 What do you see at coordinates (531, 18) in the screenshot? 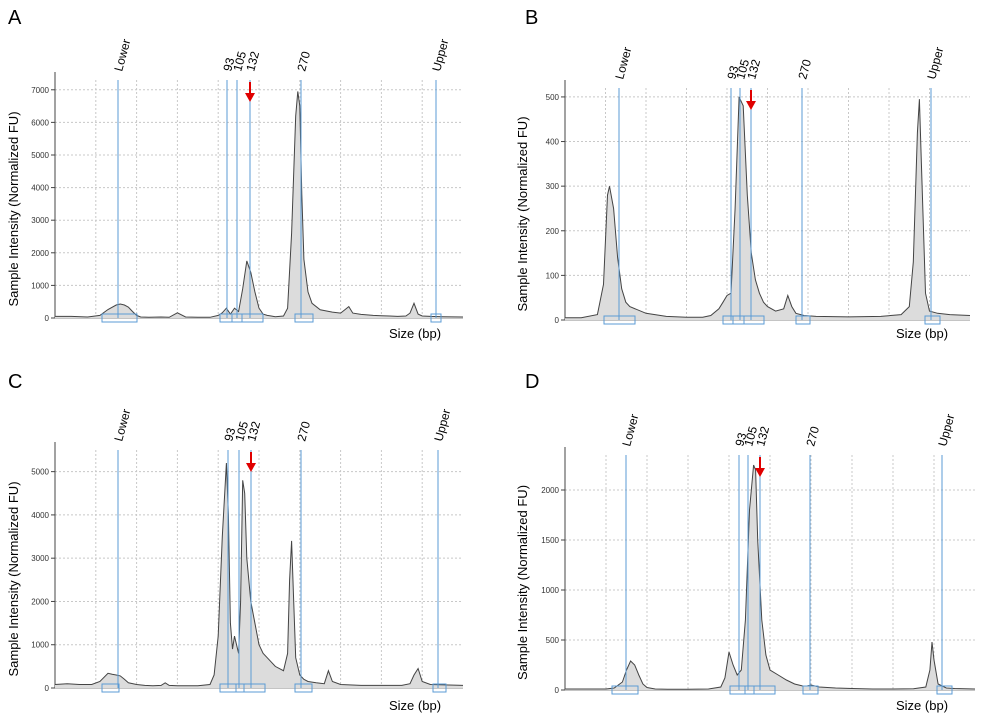
I see `panel-letter: B` at bounding box center [531, 18].